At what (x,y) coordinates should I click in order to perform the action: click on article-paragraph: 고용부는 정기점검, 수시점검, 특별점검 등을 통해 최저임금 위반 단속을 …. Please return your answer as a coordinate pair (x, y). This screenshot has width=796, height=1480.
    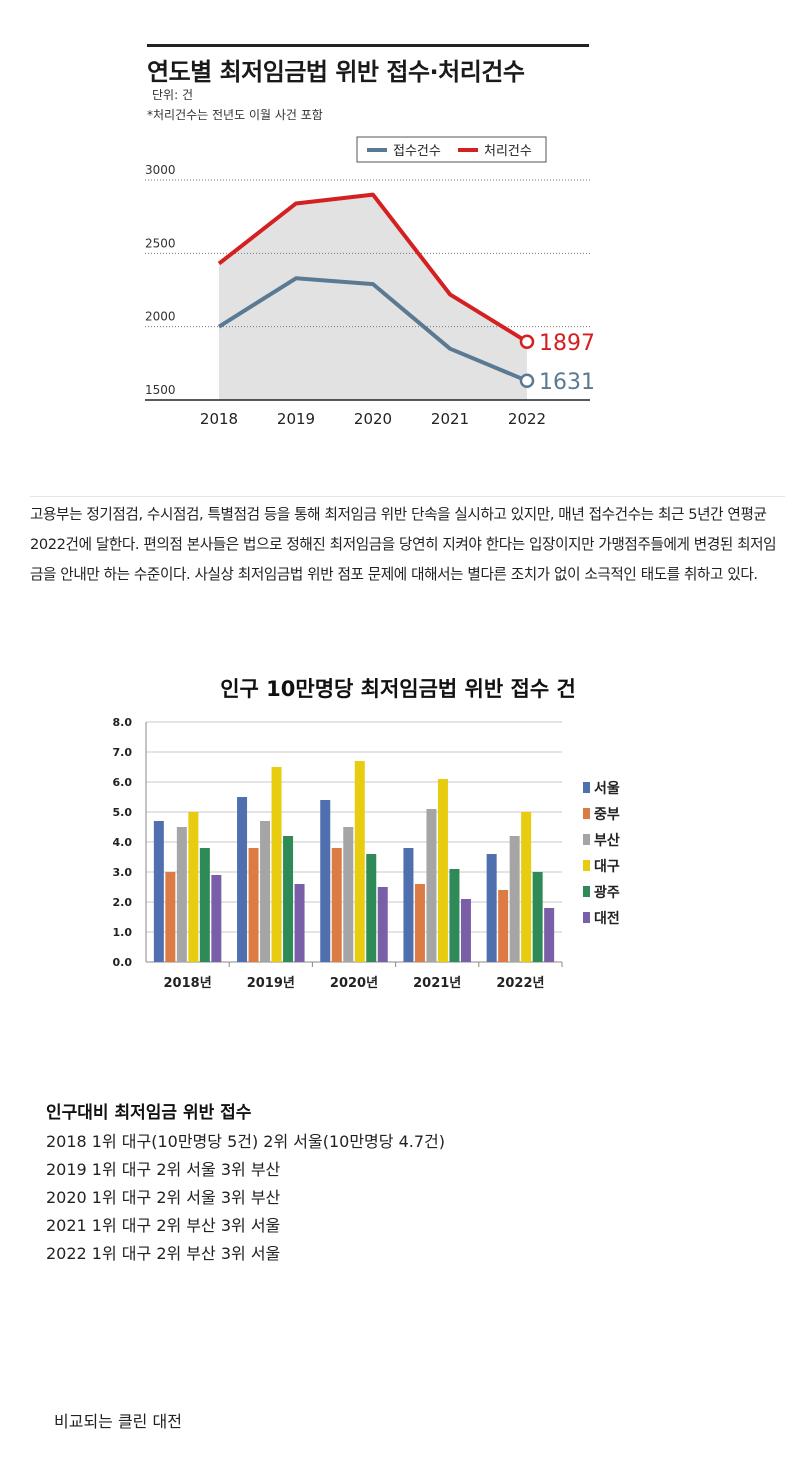
    Looking at the image, I should click on (403, 544).